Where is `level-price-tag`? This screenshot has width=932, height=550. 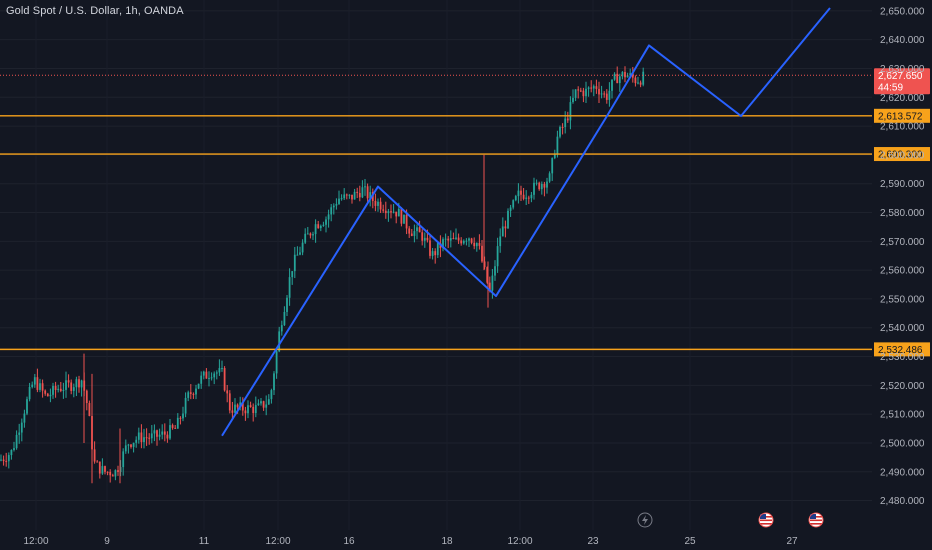 level-price-tag is located at coordinates (902, 154).